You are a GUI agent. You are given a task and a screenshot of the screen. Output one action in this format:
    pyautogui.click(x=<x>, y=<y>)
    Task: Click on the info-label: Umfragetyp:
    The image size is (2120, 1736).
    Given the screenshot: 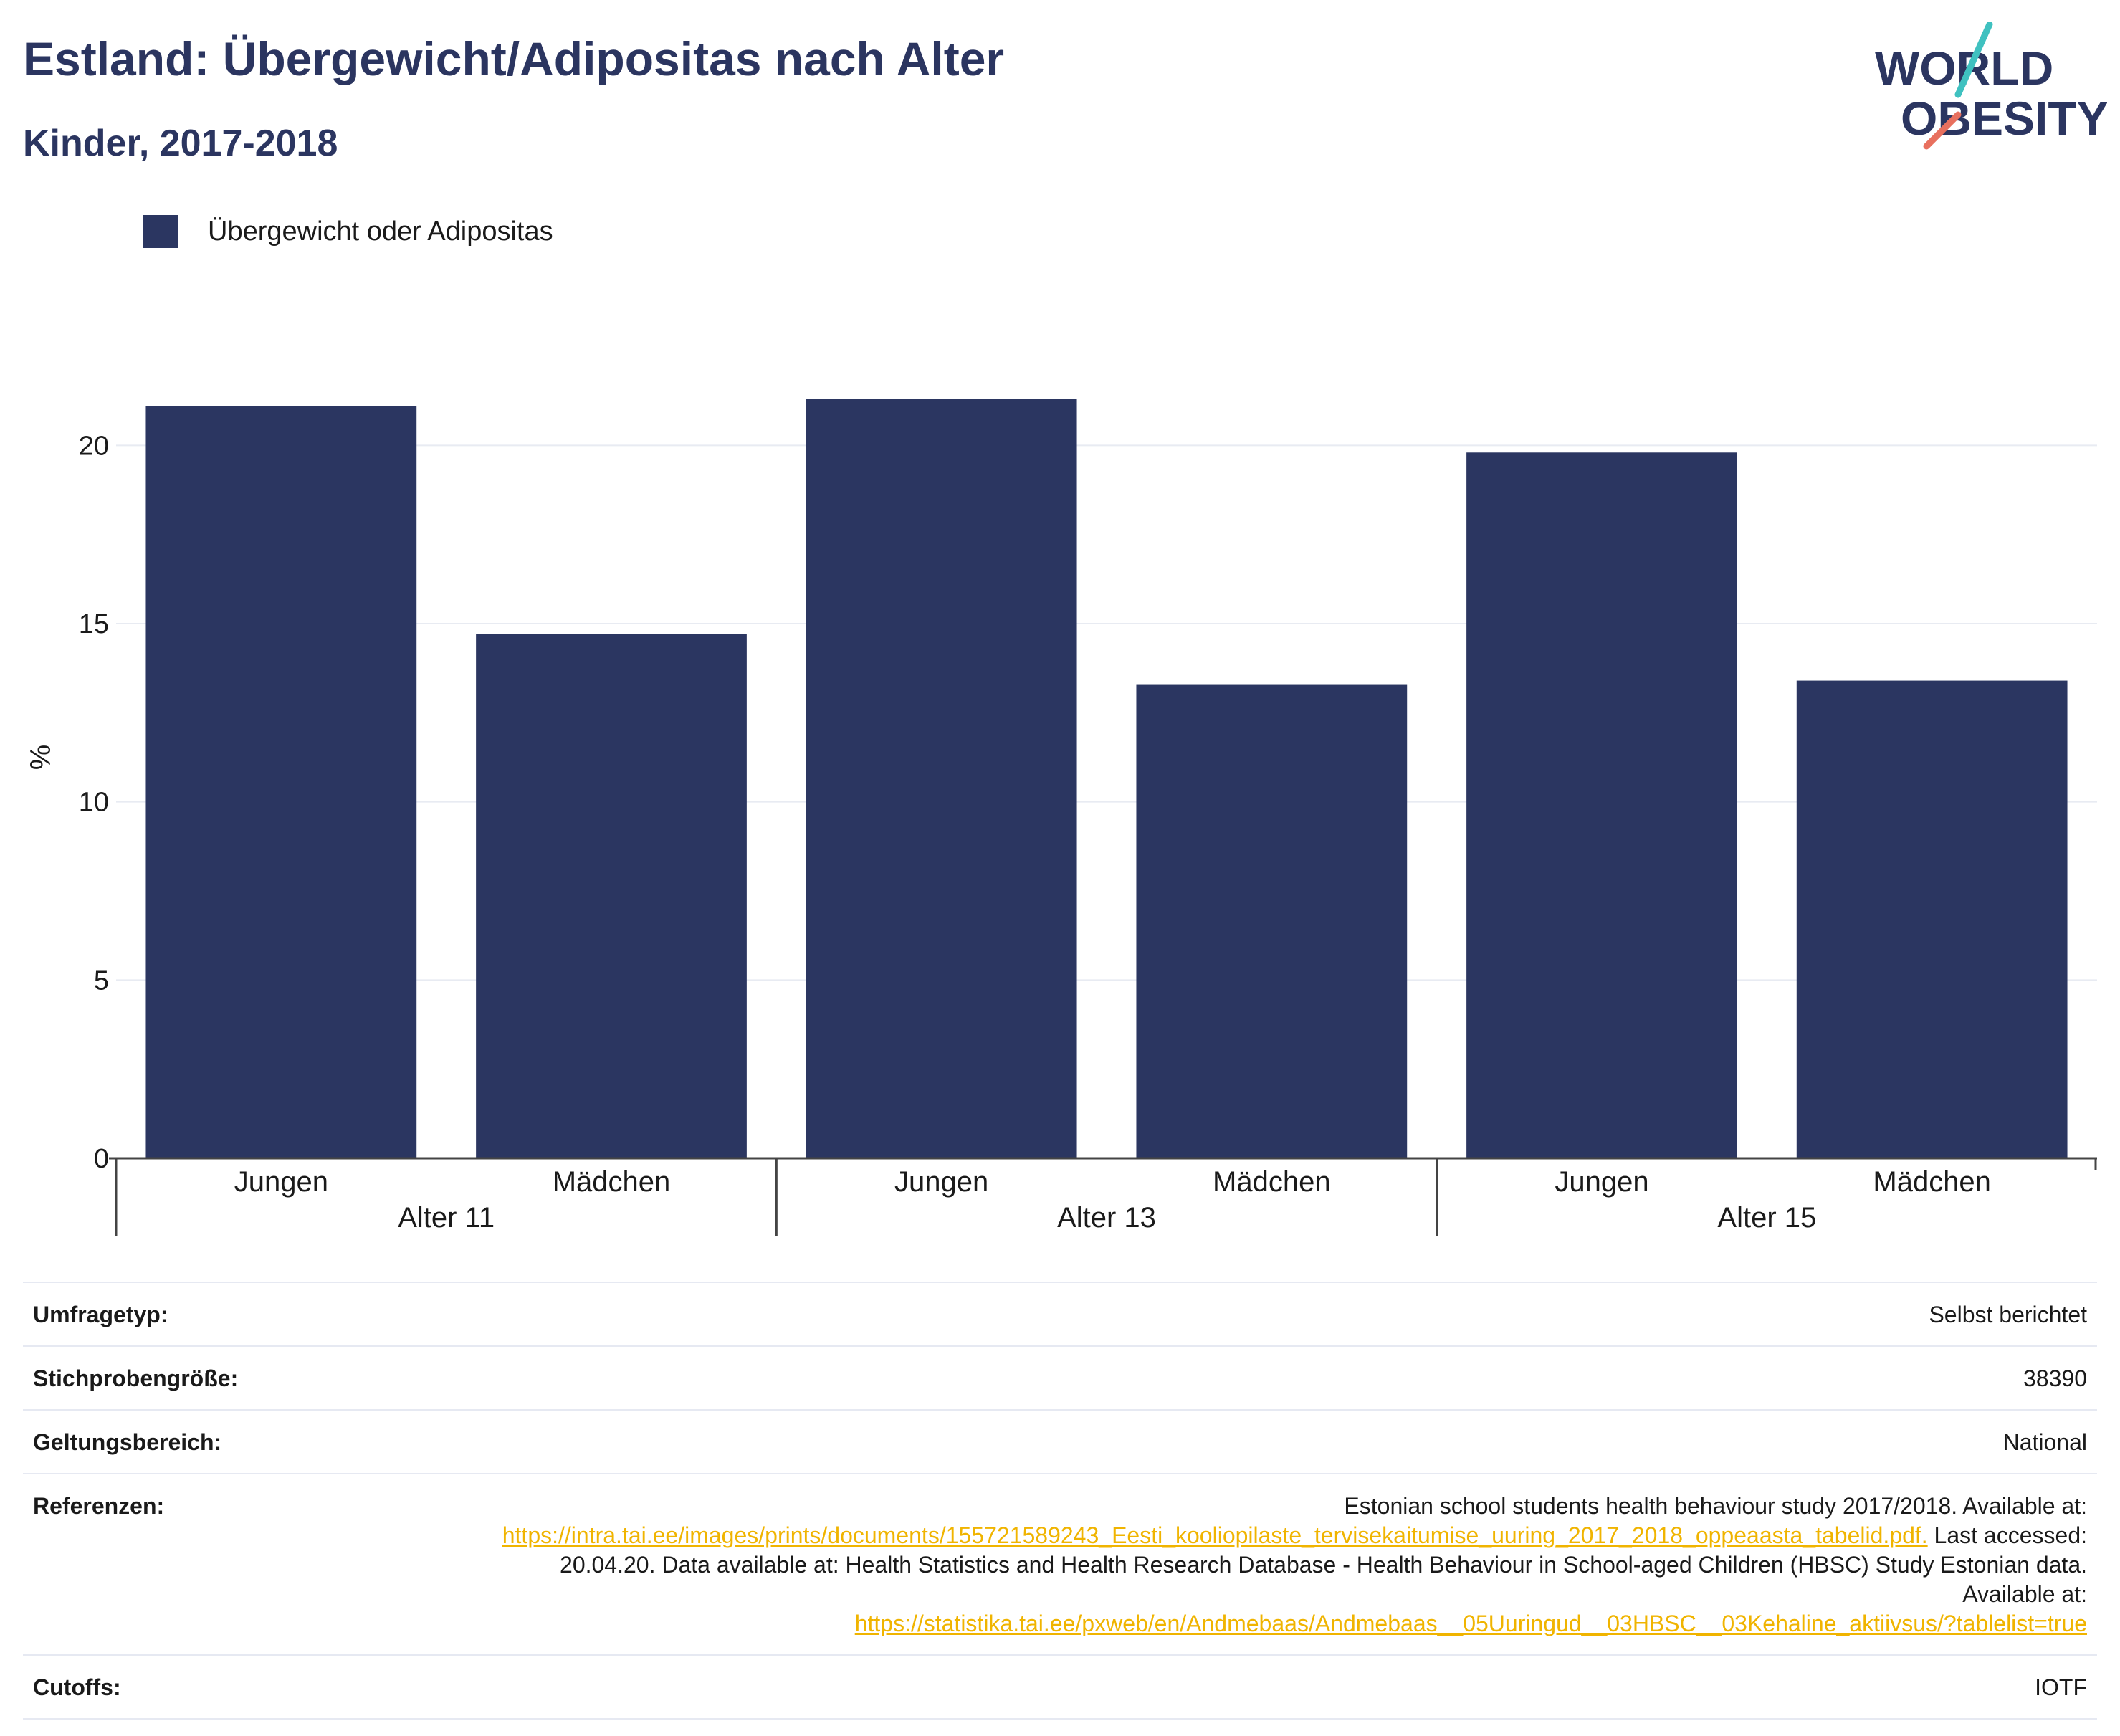 What is the action you would take?
    pyautogui.click(x=101, y=1314)
    